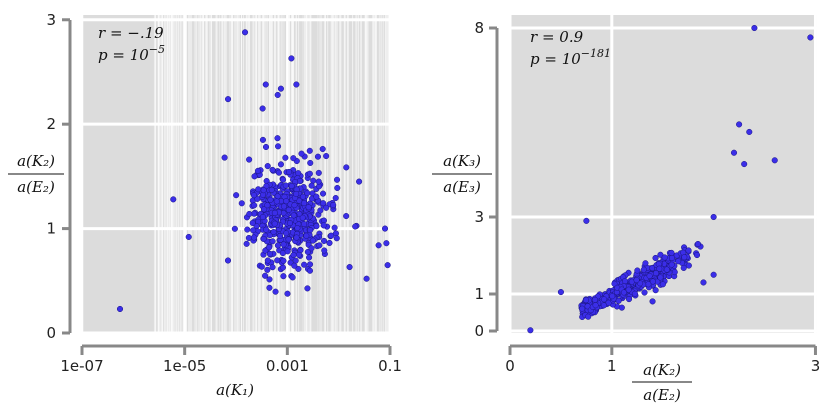 Image resolution: width=830 pixels, height=415 pixels. Describe the element at coordinates (390, 366) in the screenshot. I see `x-tick-label: 0.1` at that location.